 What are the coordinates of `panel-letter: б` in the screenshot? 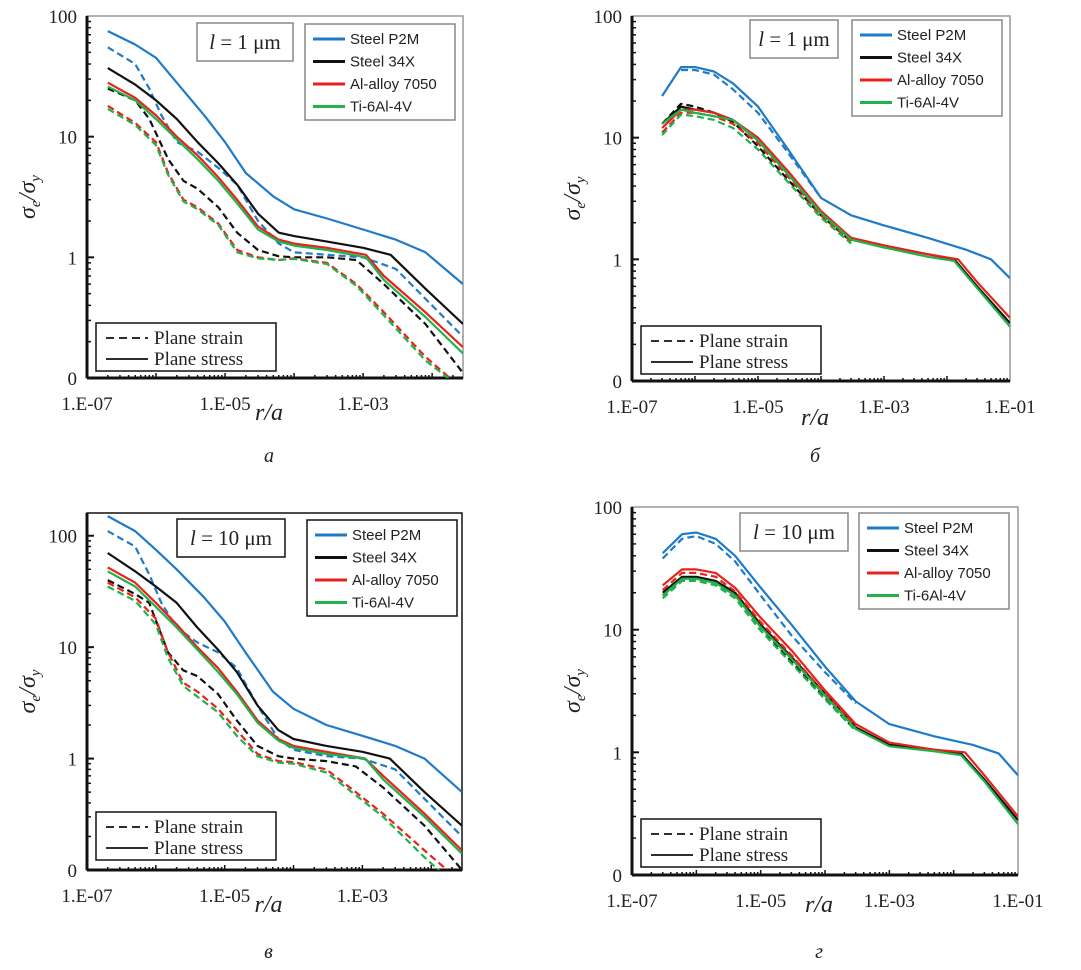 It's located at (815, 456).